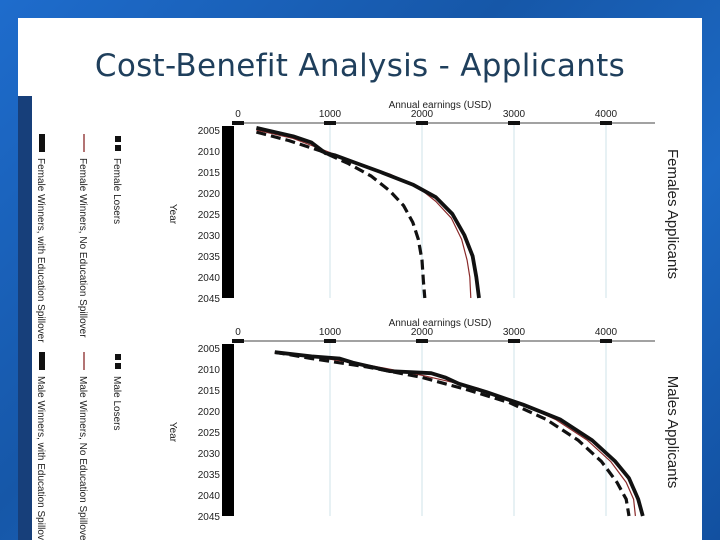 This screenshot has height=540, width=720. I want to click on legend-label: Female Losers, so click(116, 191).